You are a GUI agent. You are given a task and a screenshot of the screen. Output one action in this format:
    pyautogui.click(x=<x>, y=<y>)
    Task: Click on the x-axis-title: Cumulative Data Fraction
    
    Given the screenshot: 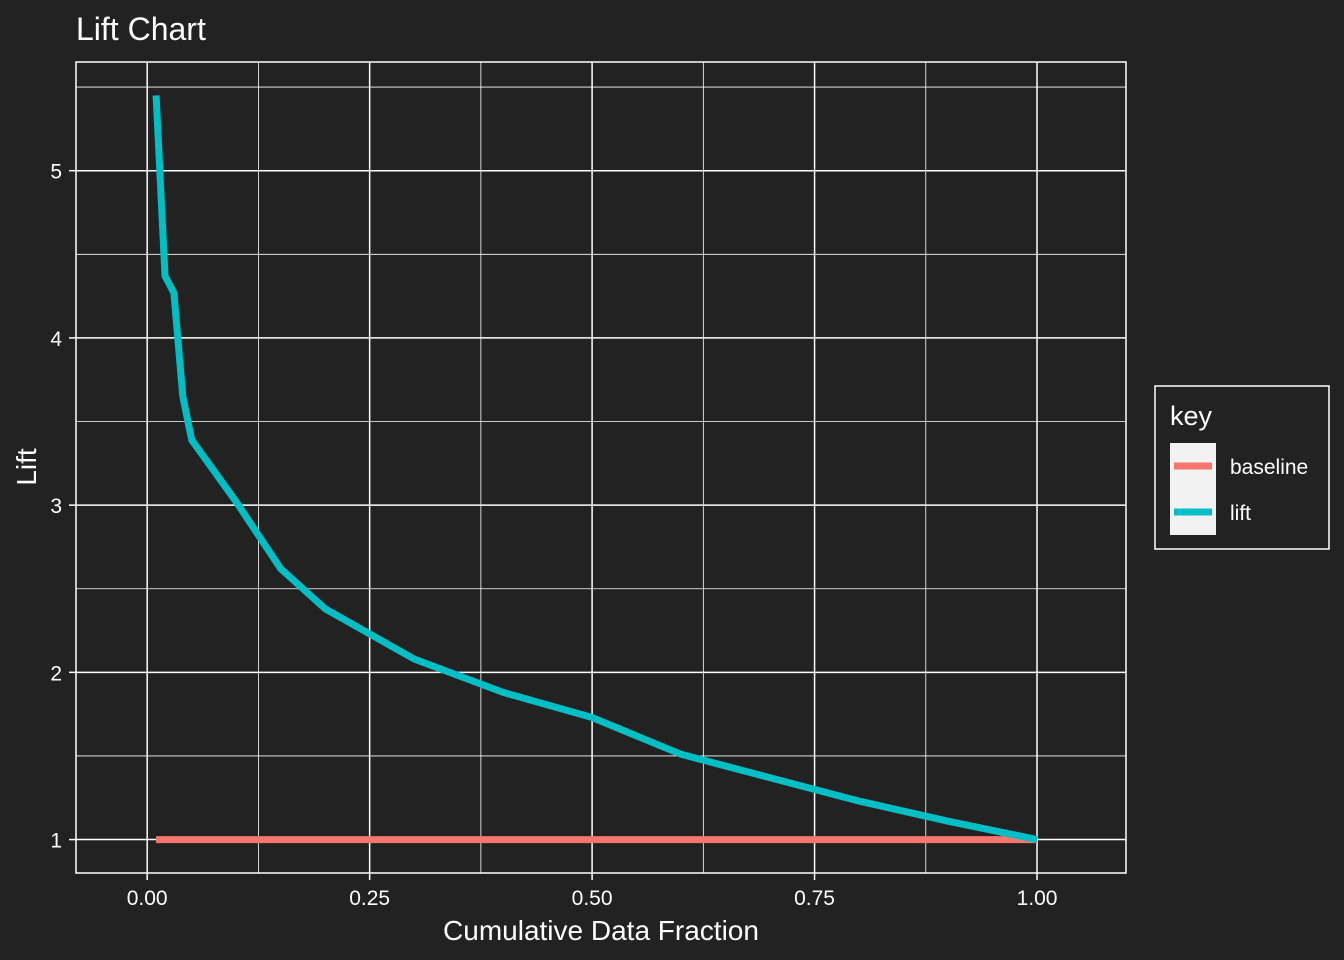 What is the action you would take?
    pyautogui.click(x=601, y=930)
    